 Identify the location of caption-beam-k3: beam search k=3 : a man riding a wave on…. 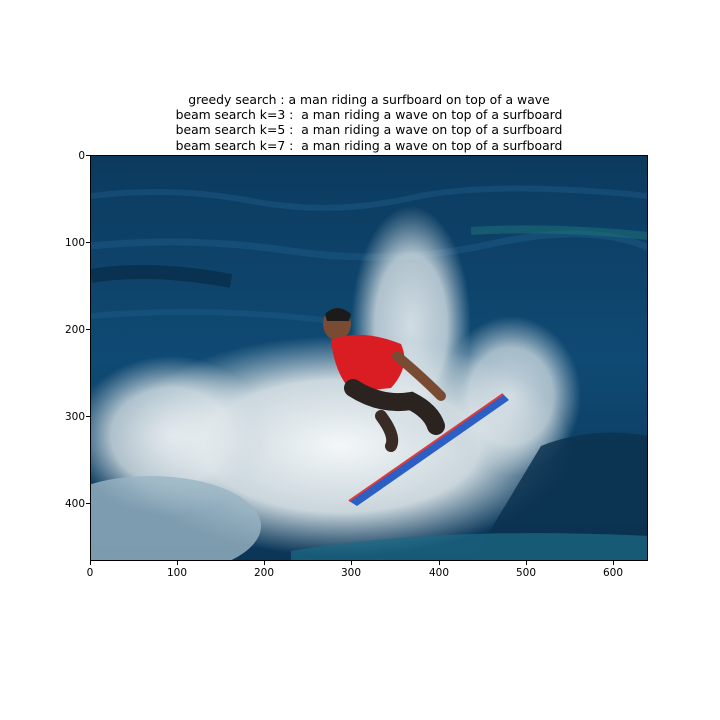
(369, 115).